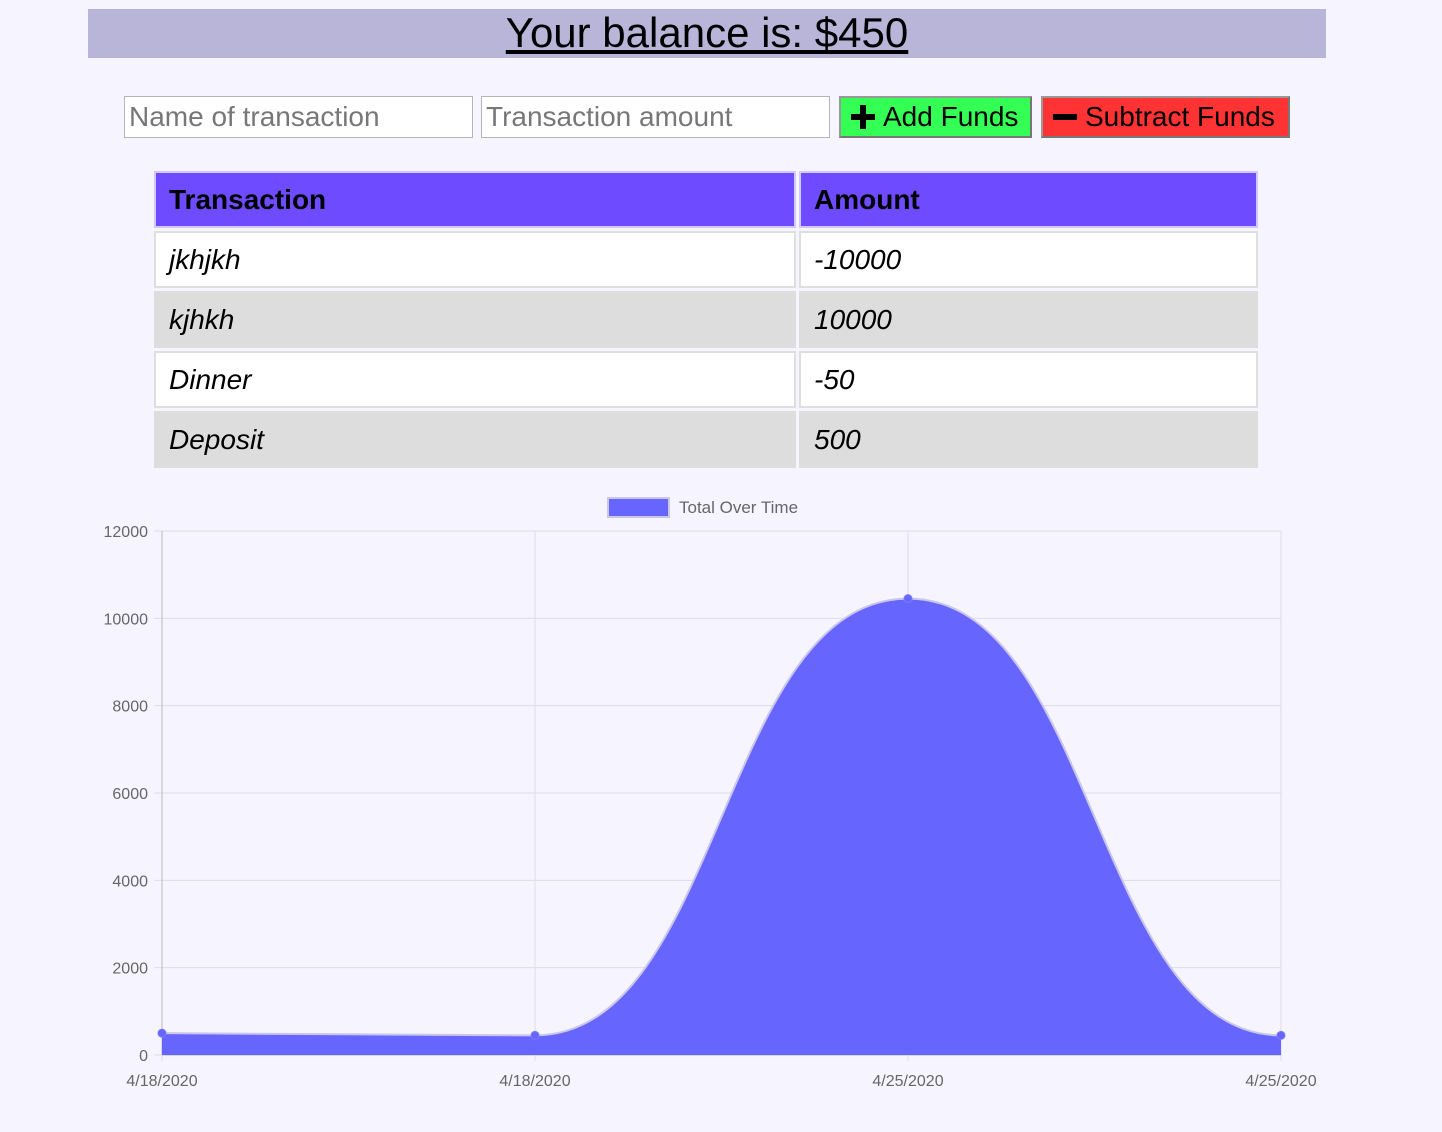 The height and width of the screenshot is (1132, 1442). Describe the element at coordinates (1028, 199) in the screenshot. I see `header-amount: Amount` at that location.